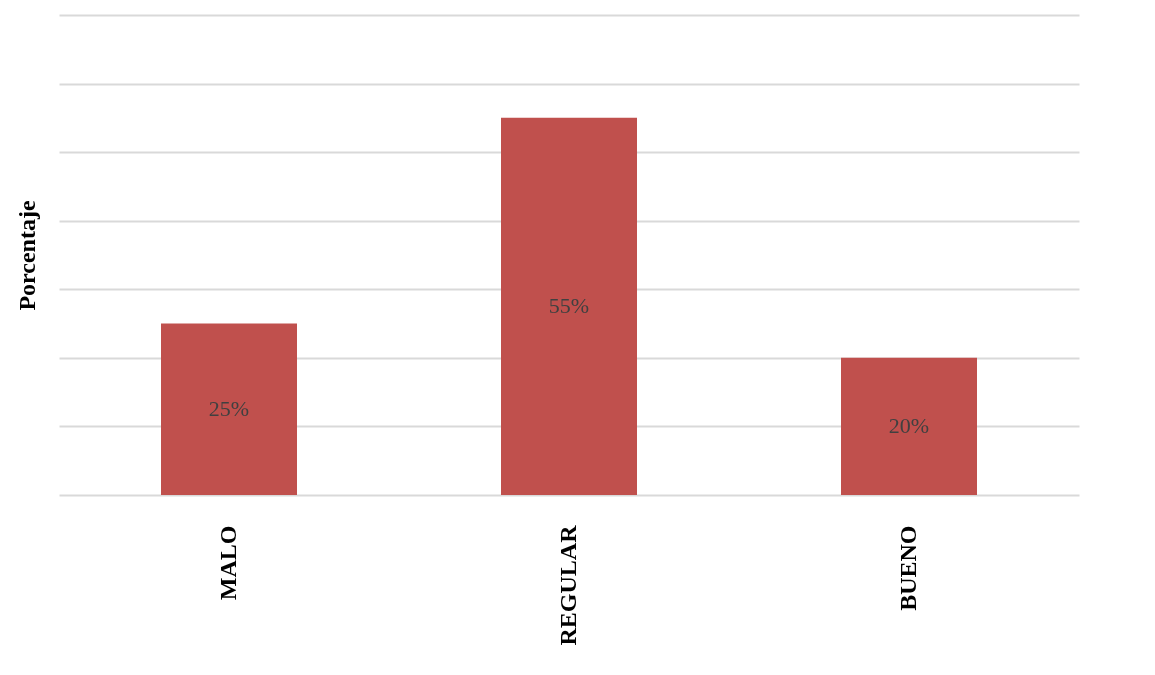 The width and height of the screenshot is (1155, 675). I want to click on data-label: 20%, so click(909, 426).